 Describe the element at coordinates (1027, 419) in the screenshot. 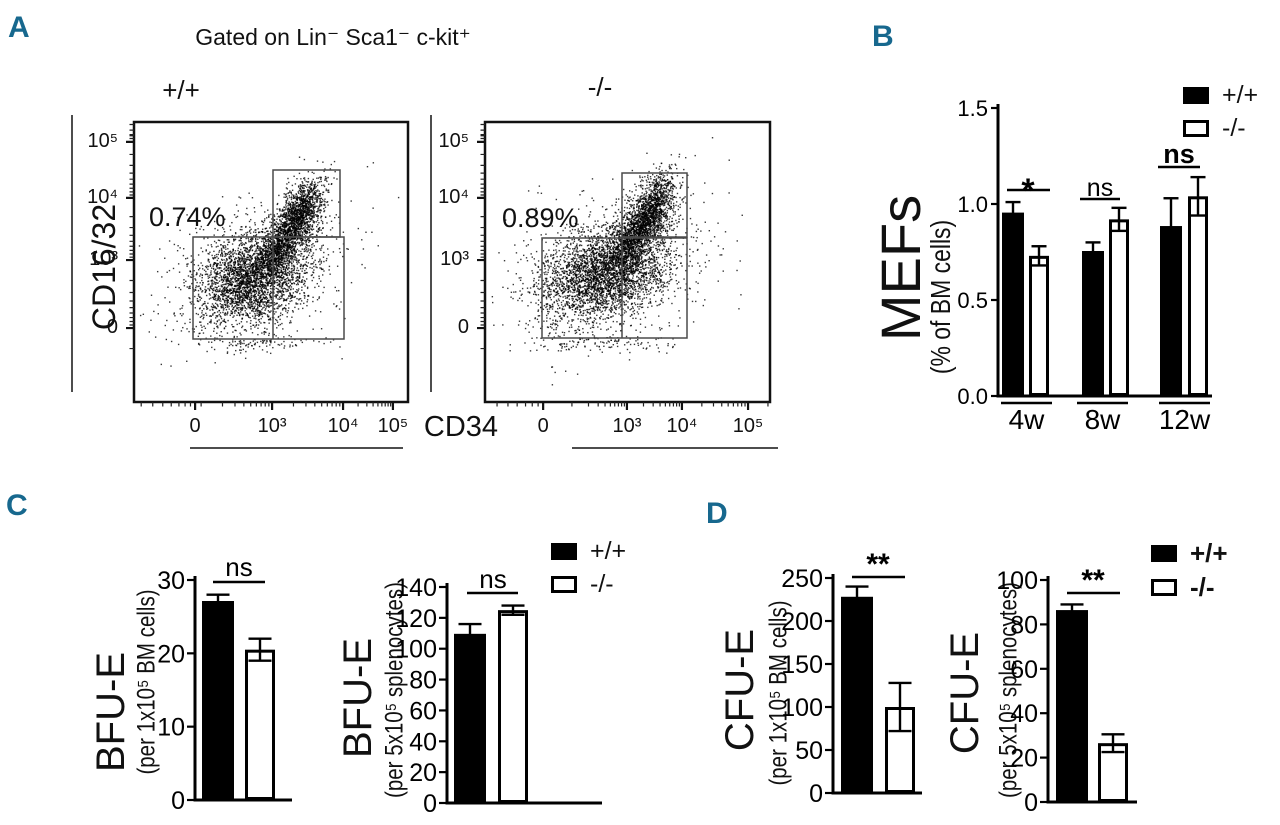

I see `svg-text: 4w` at that location.